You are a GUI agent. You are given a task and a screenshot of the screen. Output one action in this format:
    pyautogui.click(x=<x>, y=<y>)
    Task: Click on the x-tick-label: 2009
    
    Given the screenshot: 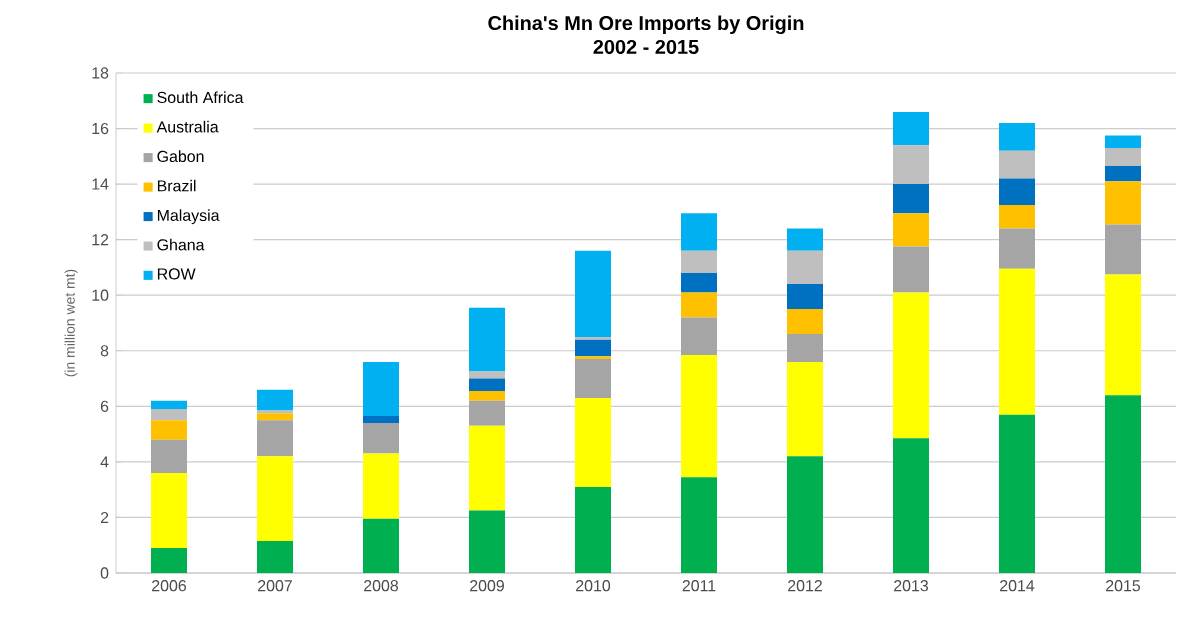 What is the action you would take?
    pyautogui.click(x=487, y=586)
    